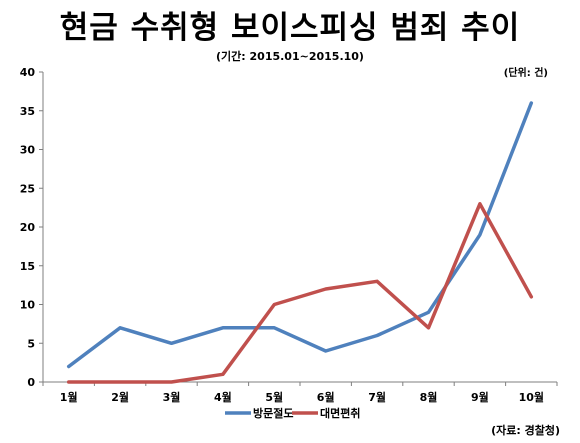 This screenshot has width=580, height=443. I want to click on y-tick-label: 30, so click(28, 150).